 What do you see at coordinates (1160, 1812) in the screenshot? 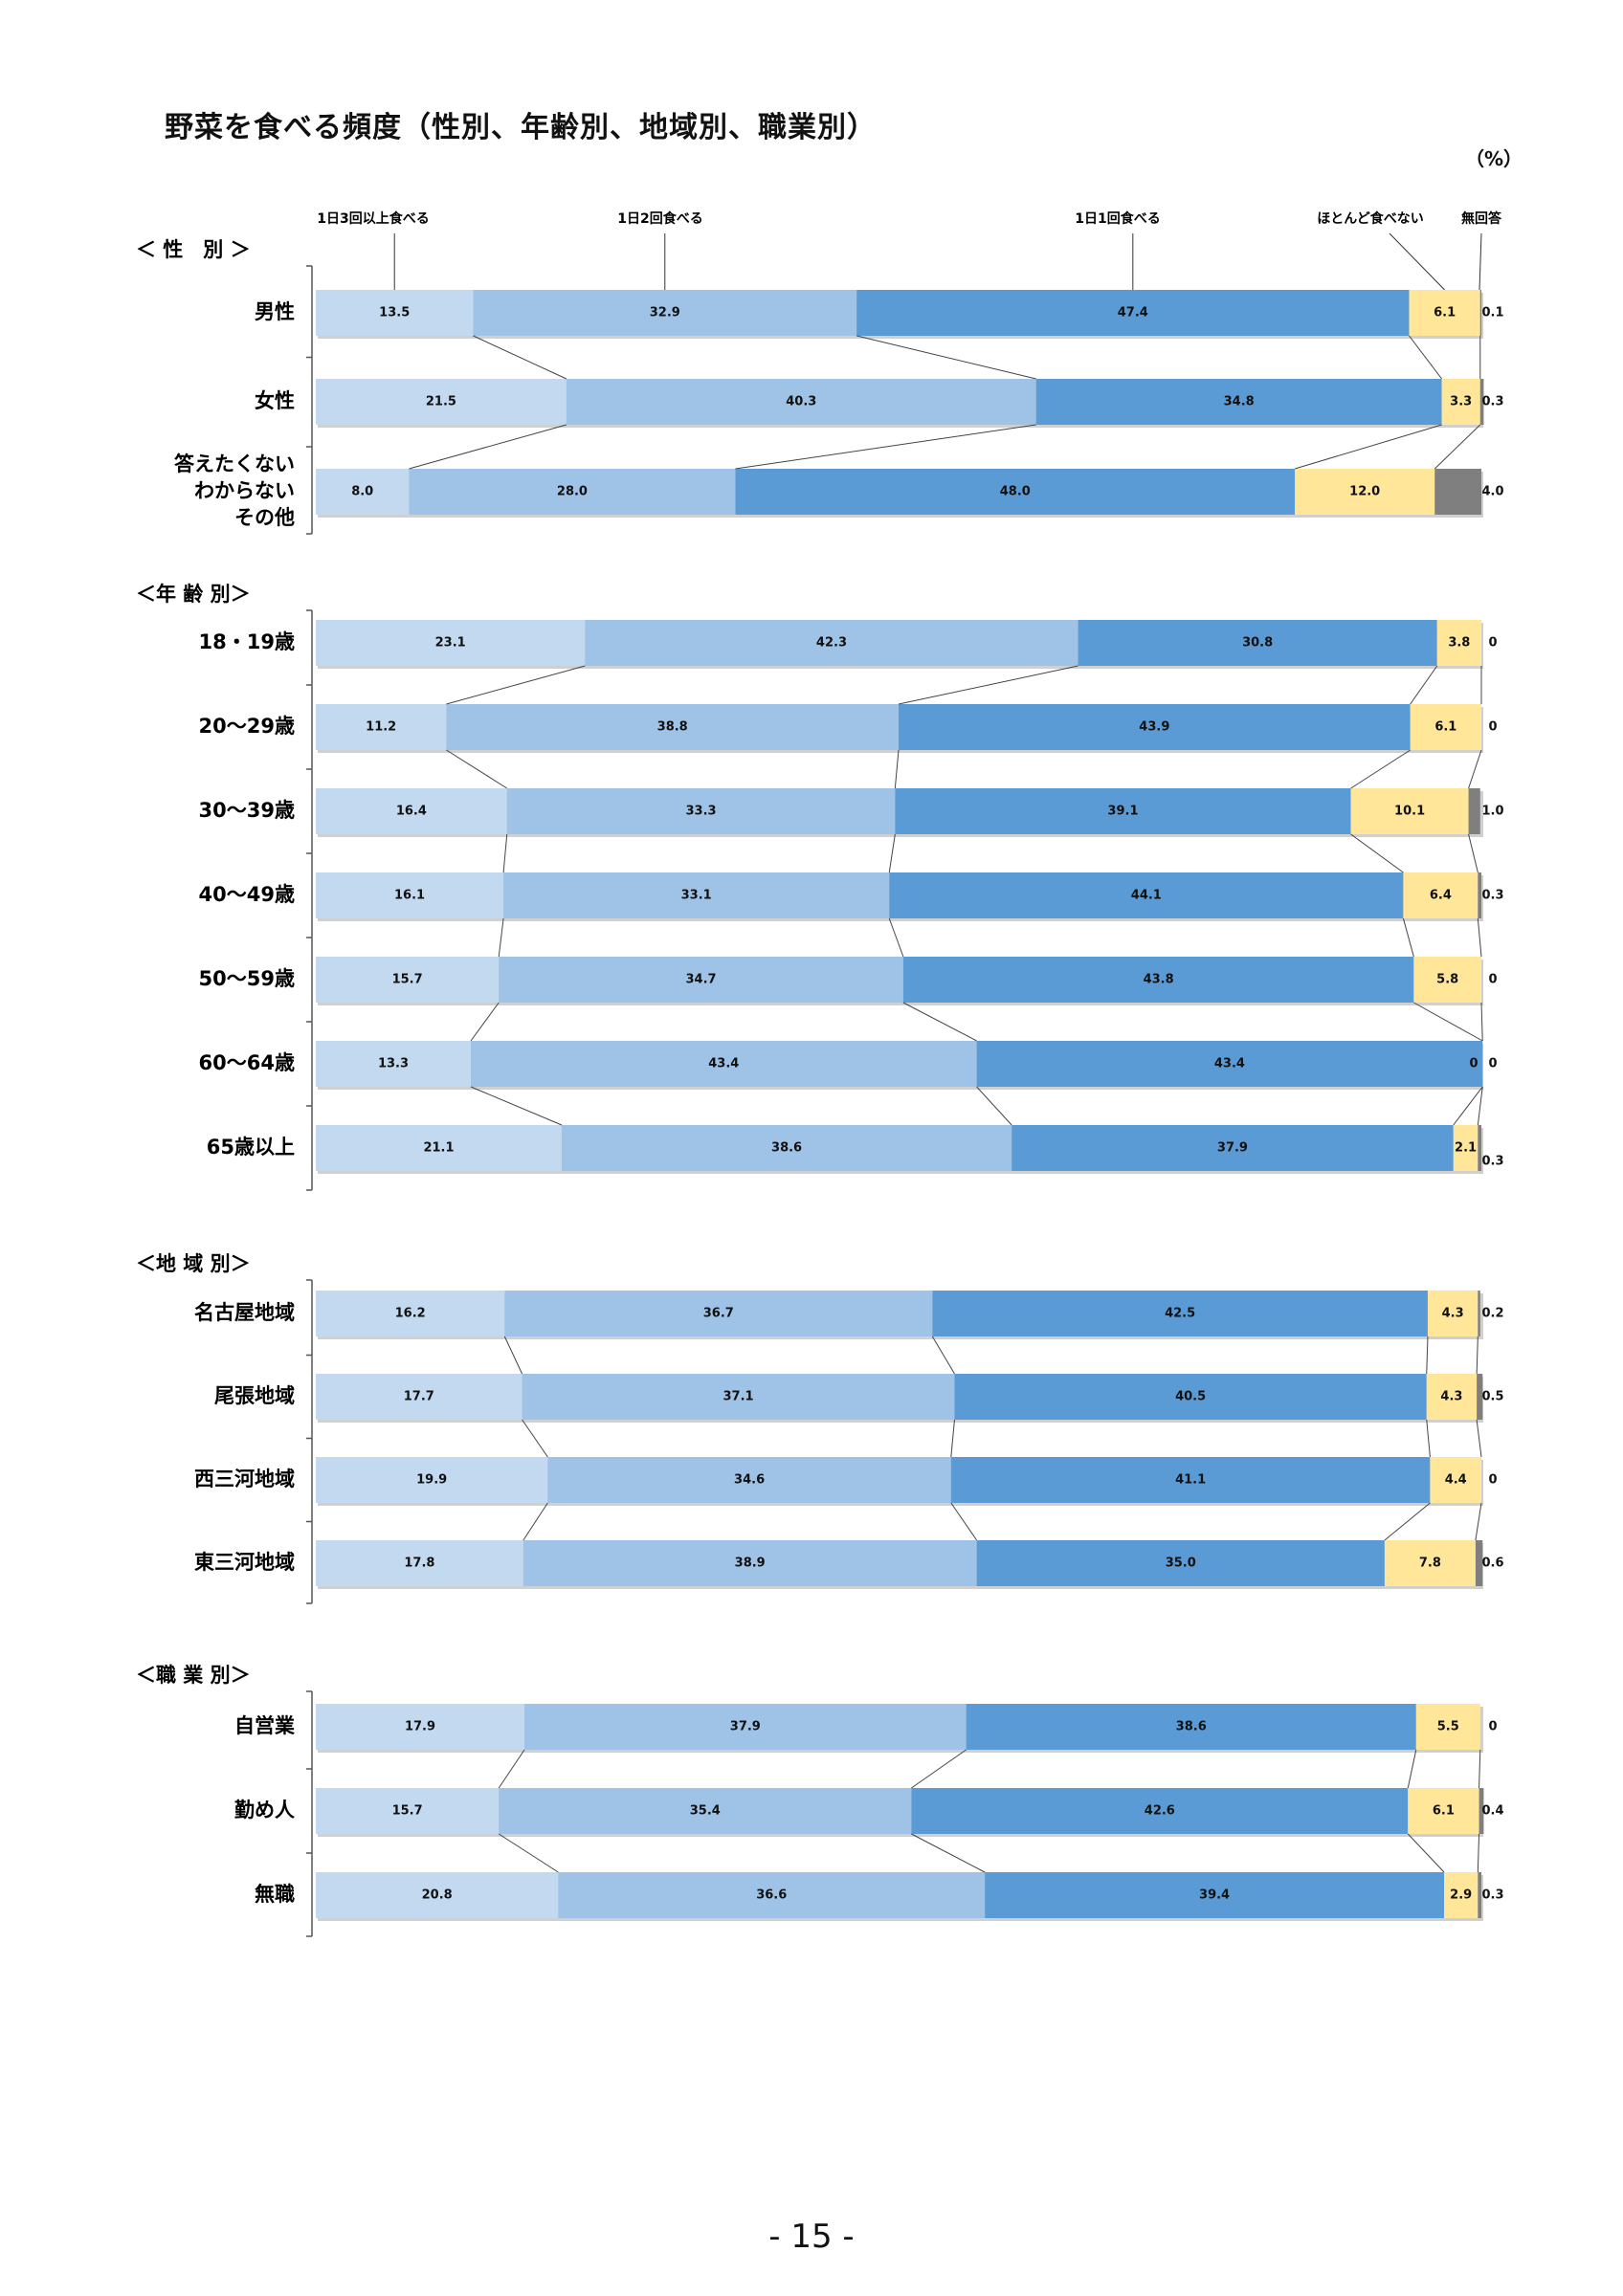
I see `data-label: 42.6` at bounding box center [1160, 1812].